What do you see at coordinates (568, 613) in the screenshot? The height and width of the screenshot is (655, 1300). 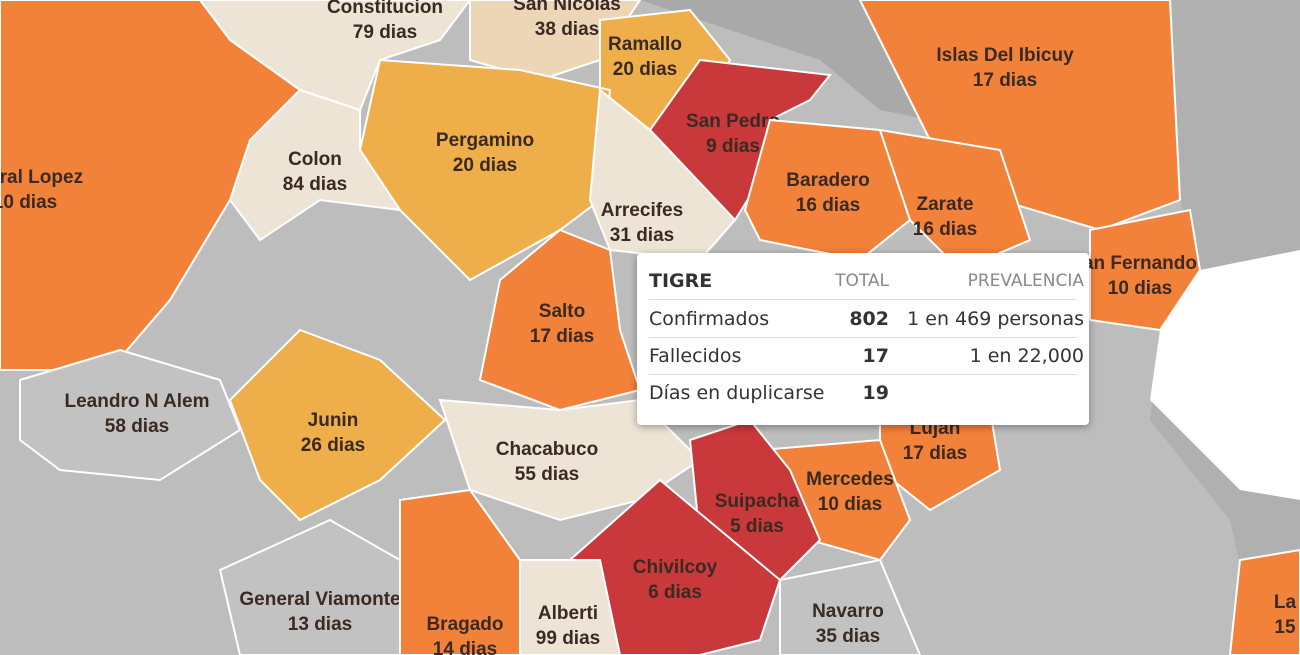 I see `region-name: Alberti` at bounding box center [568, 613].